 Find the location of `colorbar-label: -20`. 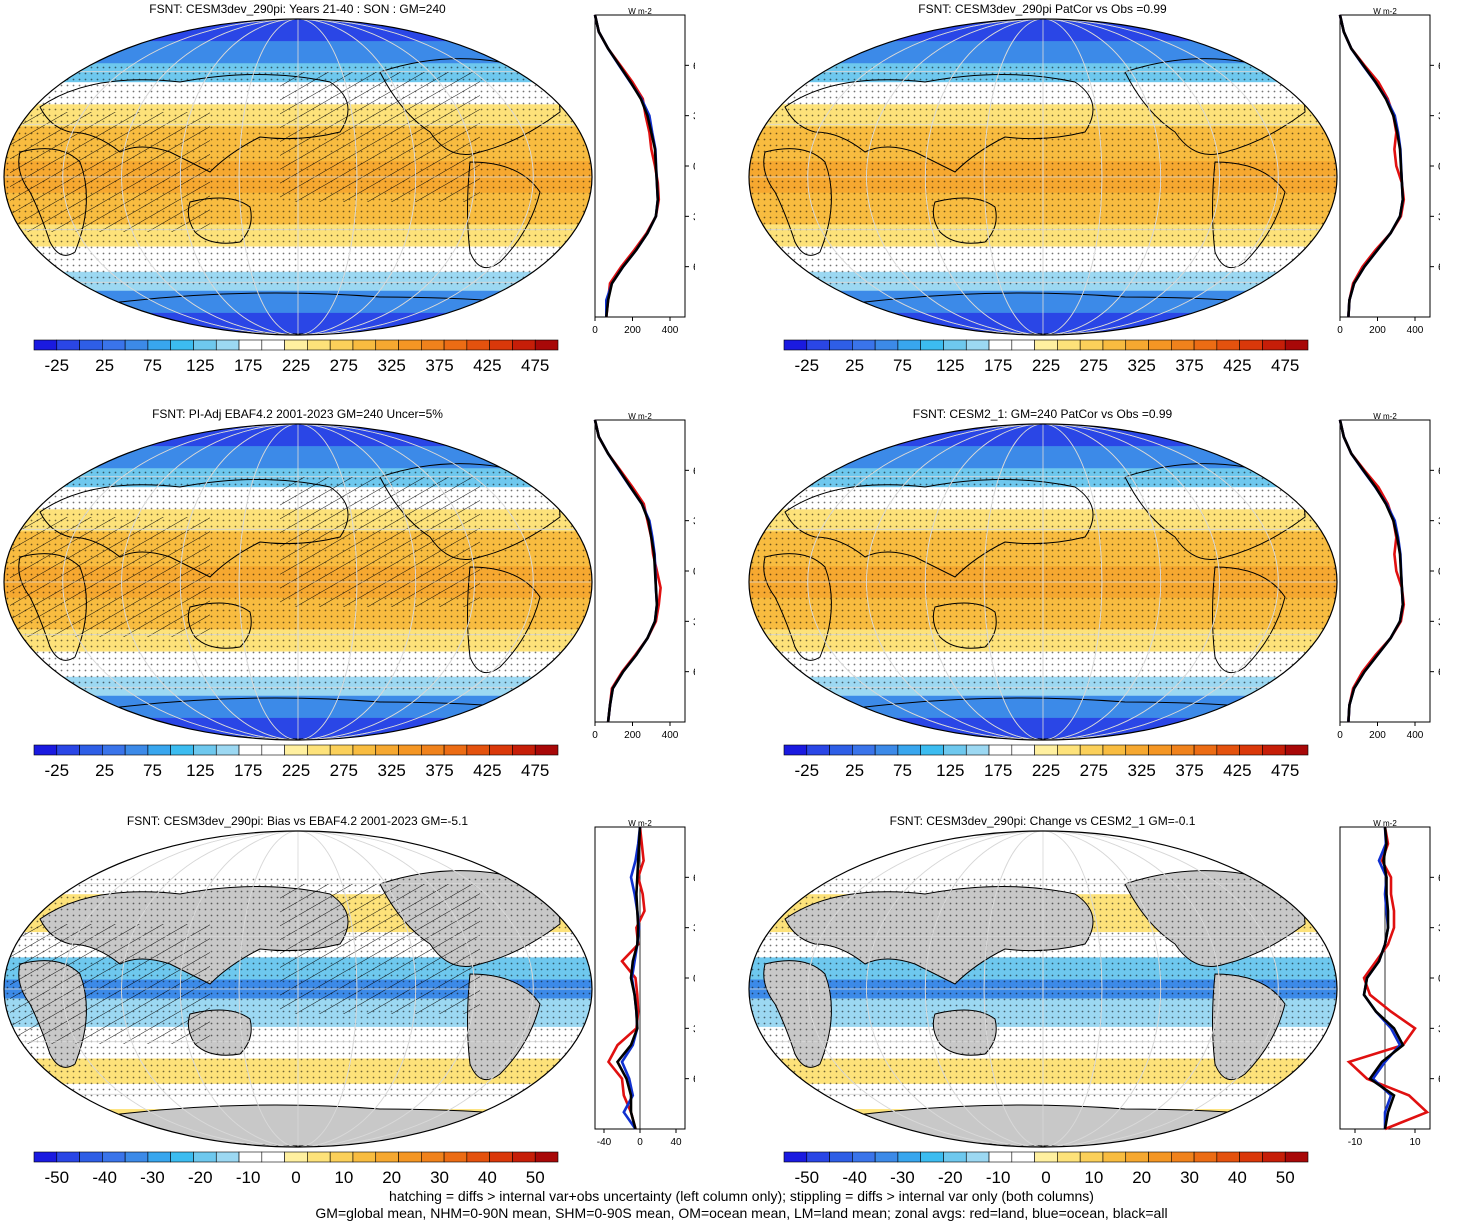

colorbar-label: -20 is located at coordinates (200, 1177).